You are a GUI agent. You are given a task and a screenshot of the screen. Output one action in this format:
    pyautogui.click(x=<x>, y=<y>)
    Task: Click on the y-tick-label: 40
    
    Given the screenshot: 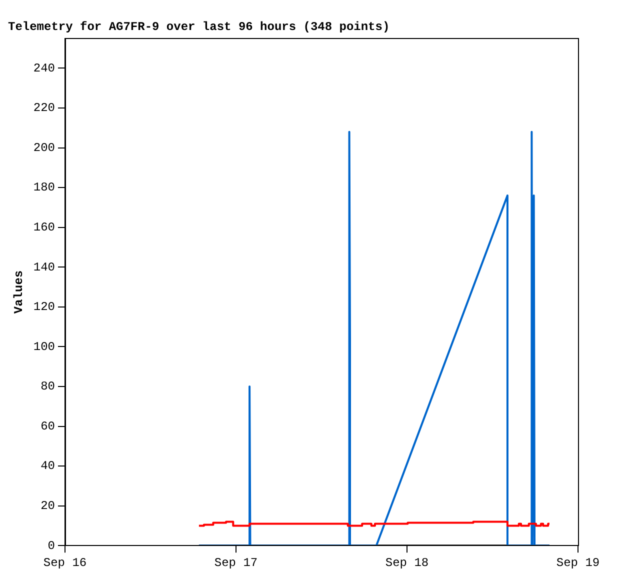 What is the action you would take?
    pyautogui.click(x=48, y=466)
    